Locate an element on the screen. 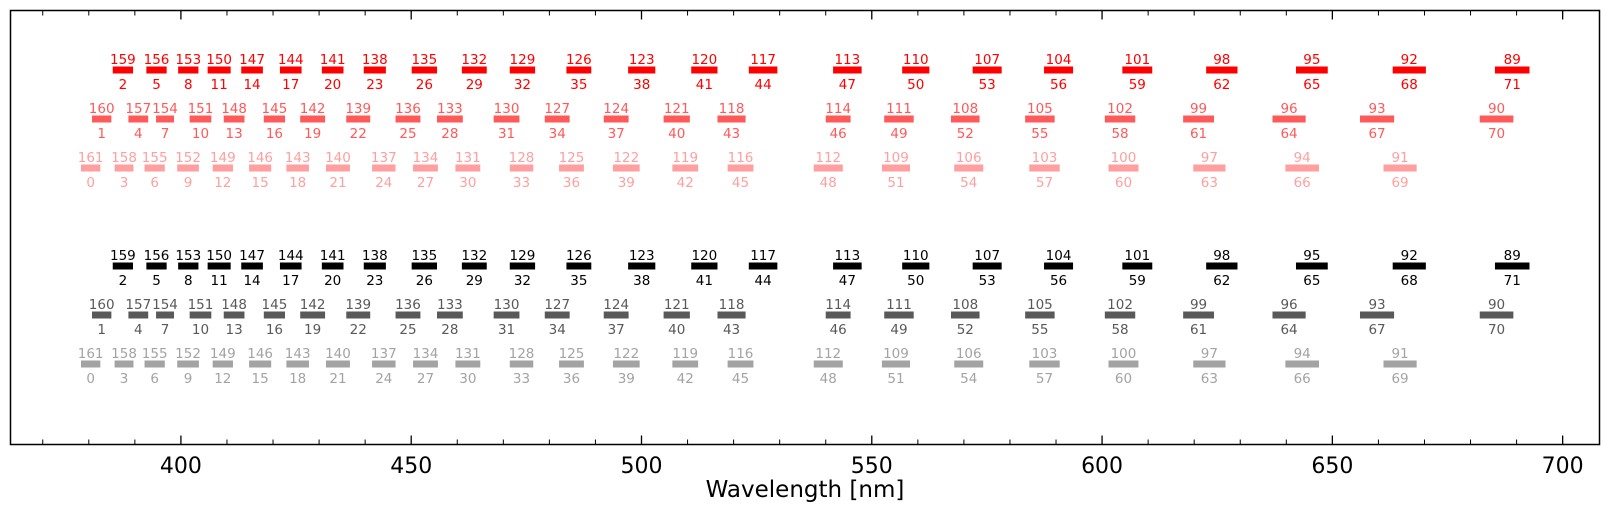 The image size is (1611, 511). segment-bottom-label: 9 is located at coordinates (188, 183).